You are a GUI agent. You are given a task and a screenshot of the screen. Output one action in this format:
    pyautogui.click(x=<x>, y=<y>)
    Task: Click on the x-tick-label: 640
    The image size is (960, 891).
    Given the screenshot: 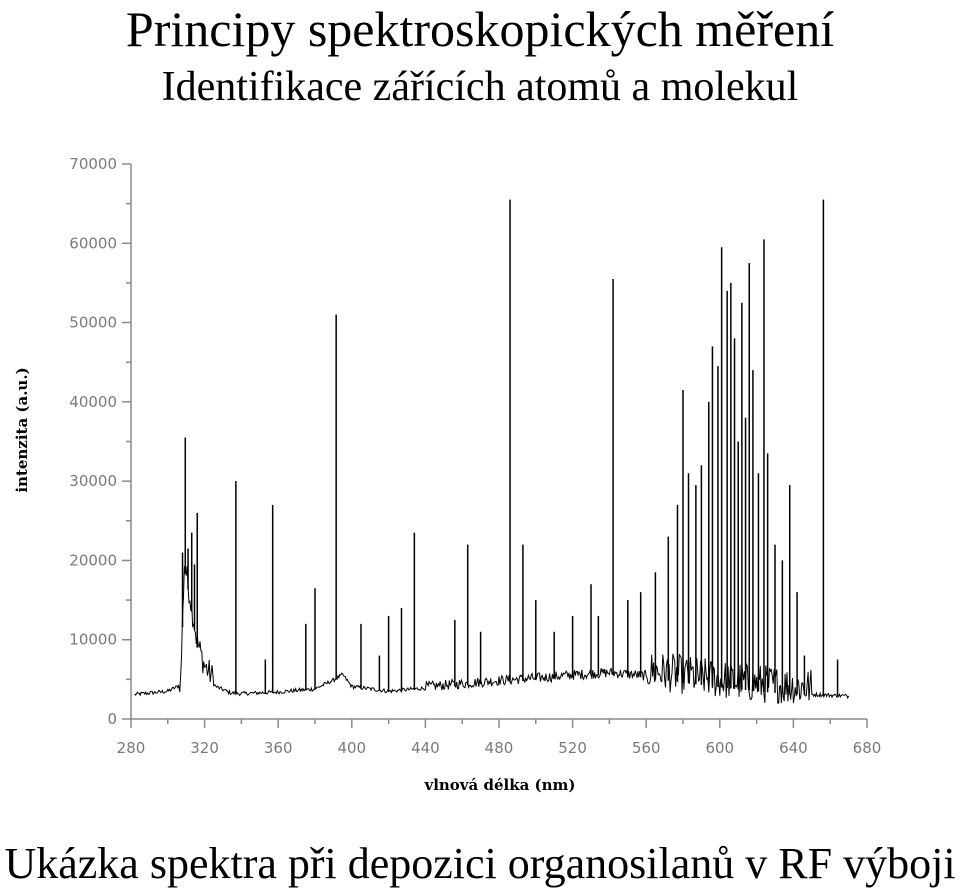 What is the action you would take?
    pyautogui.click(x=793, y=748)
    